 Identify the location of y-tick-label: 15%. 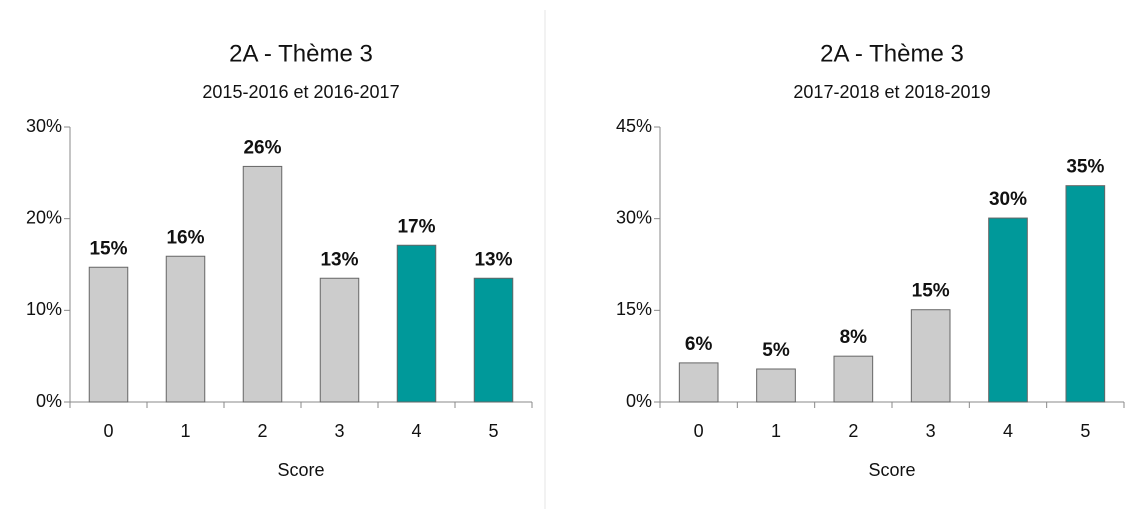
(634, 309).